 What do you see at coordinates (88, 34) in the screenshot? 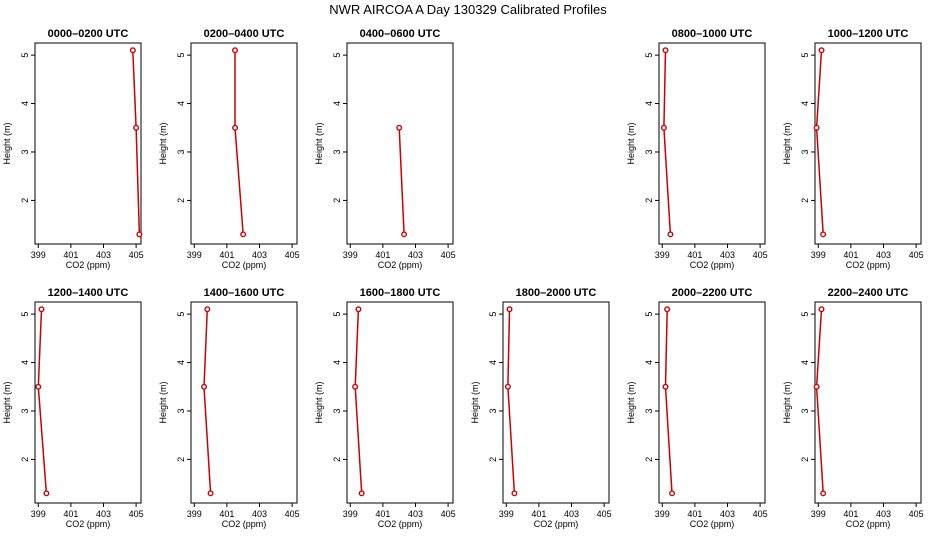
I see `panel-title: 0000–0200 UTC` at bounding box center [88, 34].